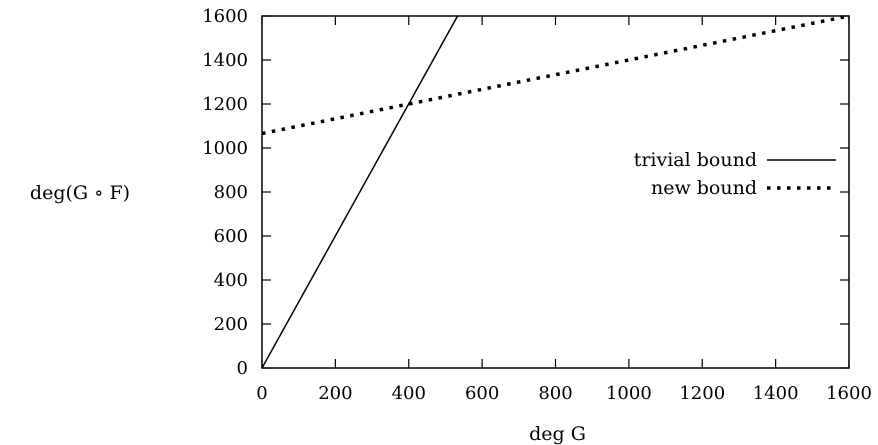  I want to click on legend-label: new bound, so click(704, 188).